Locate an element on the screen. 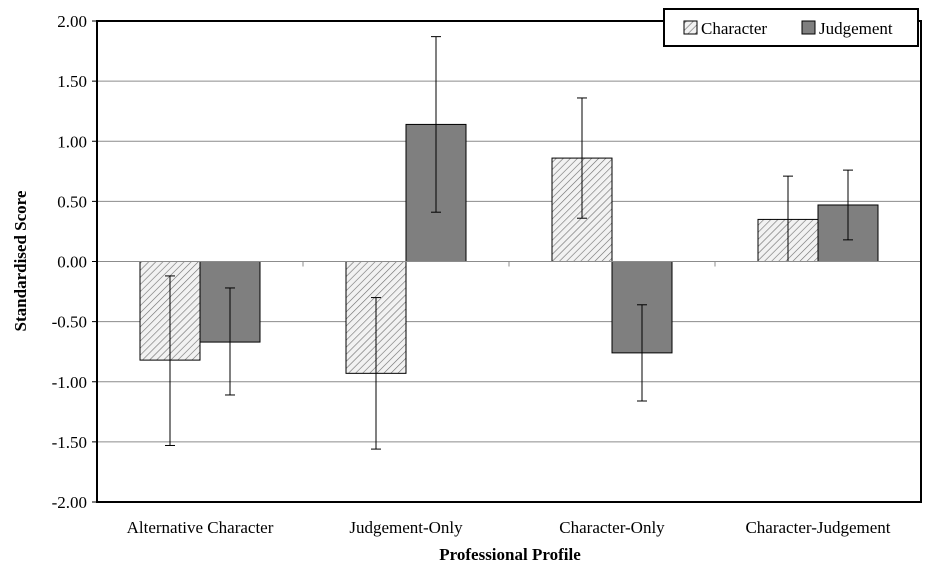 This screenshot has width=925, height=568. legend-swatch-judgement is located at coordinates (808, 27).